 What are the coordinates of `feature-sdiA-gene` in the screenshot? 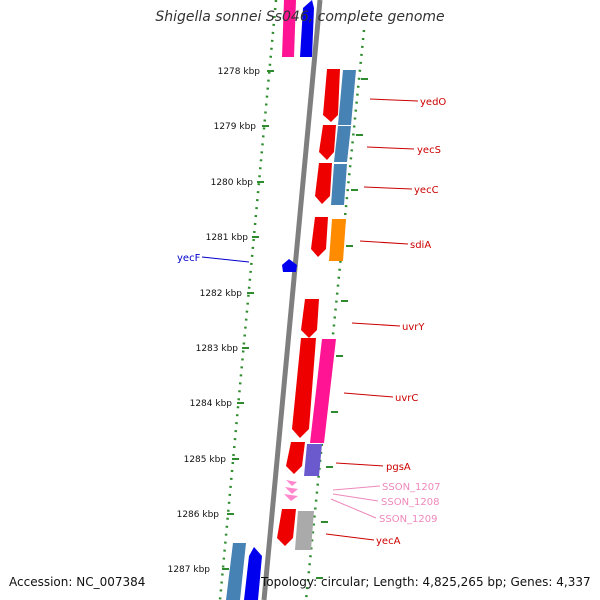 It's located at (337, 240).